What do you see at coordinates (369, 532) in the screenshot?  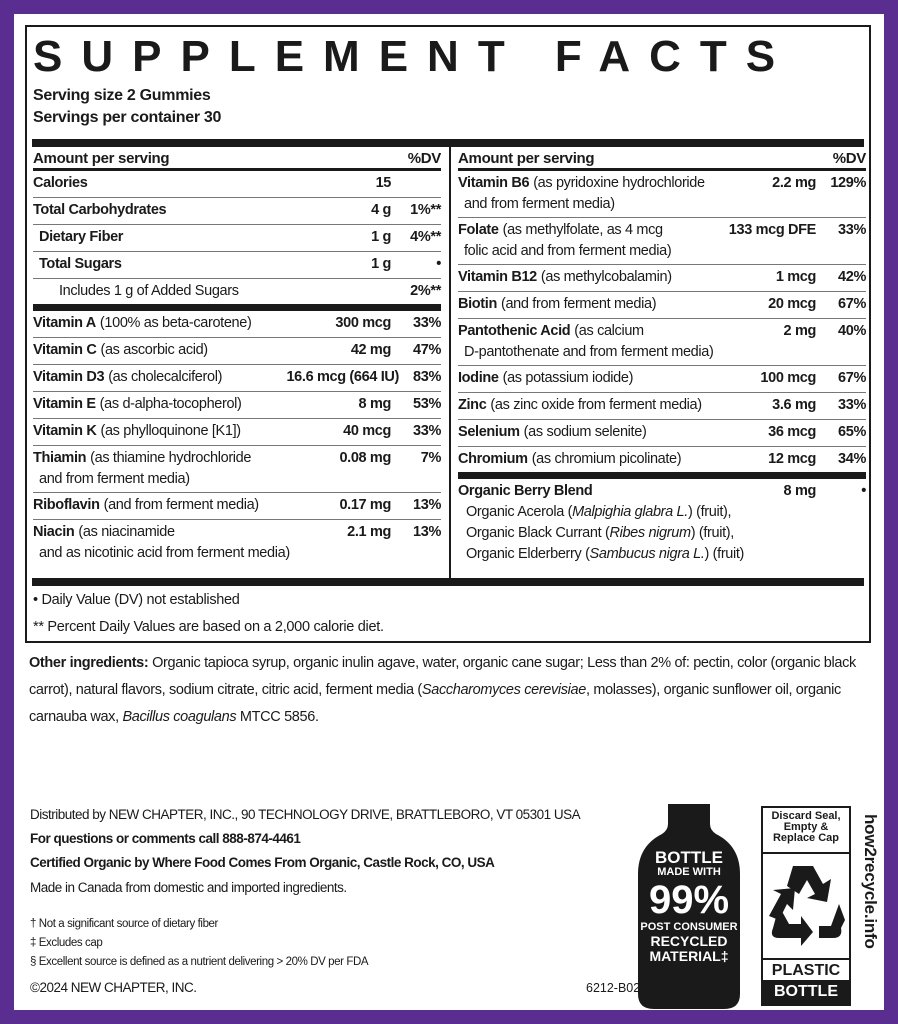 I see `nutrient-amount: 2.1 mg` at bounding box center [369, 532].